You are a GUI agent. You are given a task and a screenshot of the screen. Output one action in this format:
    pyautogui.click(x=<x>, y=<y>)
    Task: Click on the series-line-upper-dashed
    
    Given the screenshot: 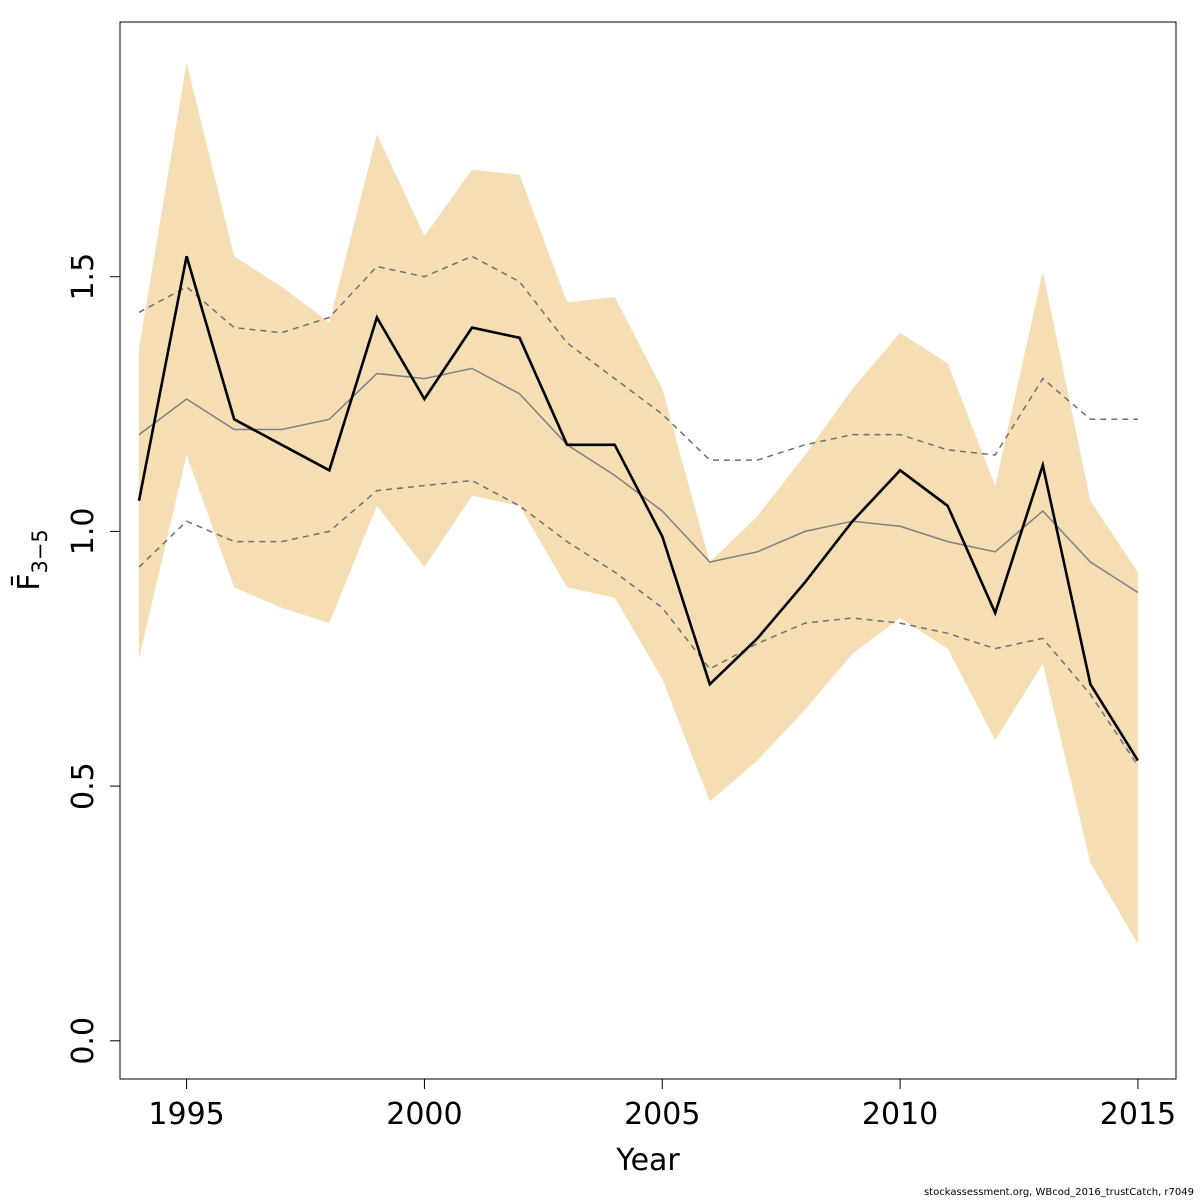 What is the action you would take?
    pyautogui.click(x=638, y=358)
    